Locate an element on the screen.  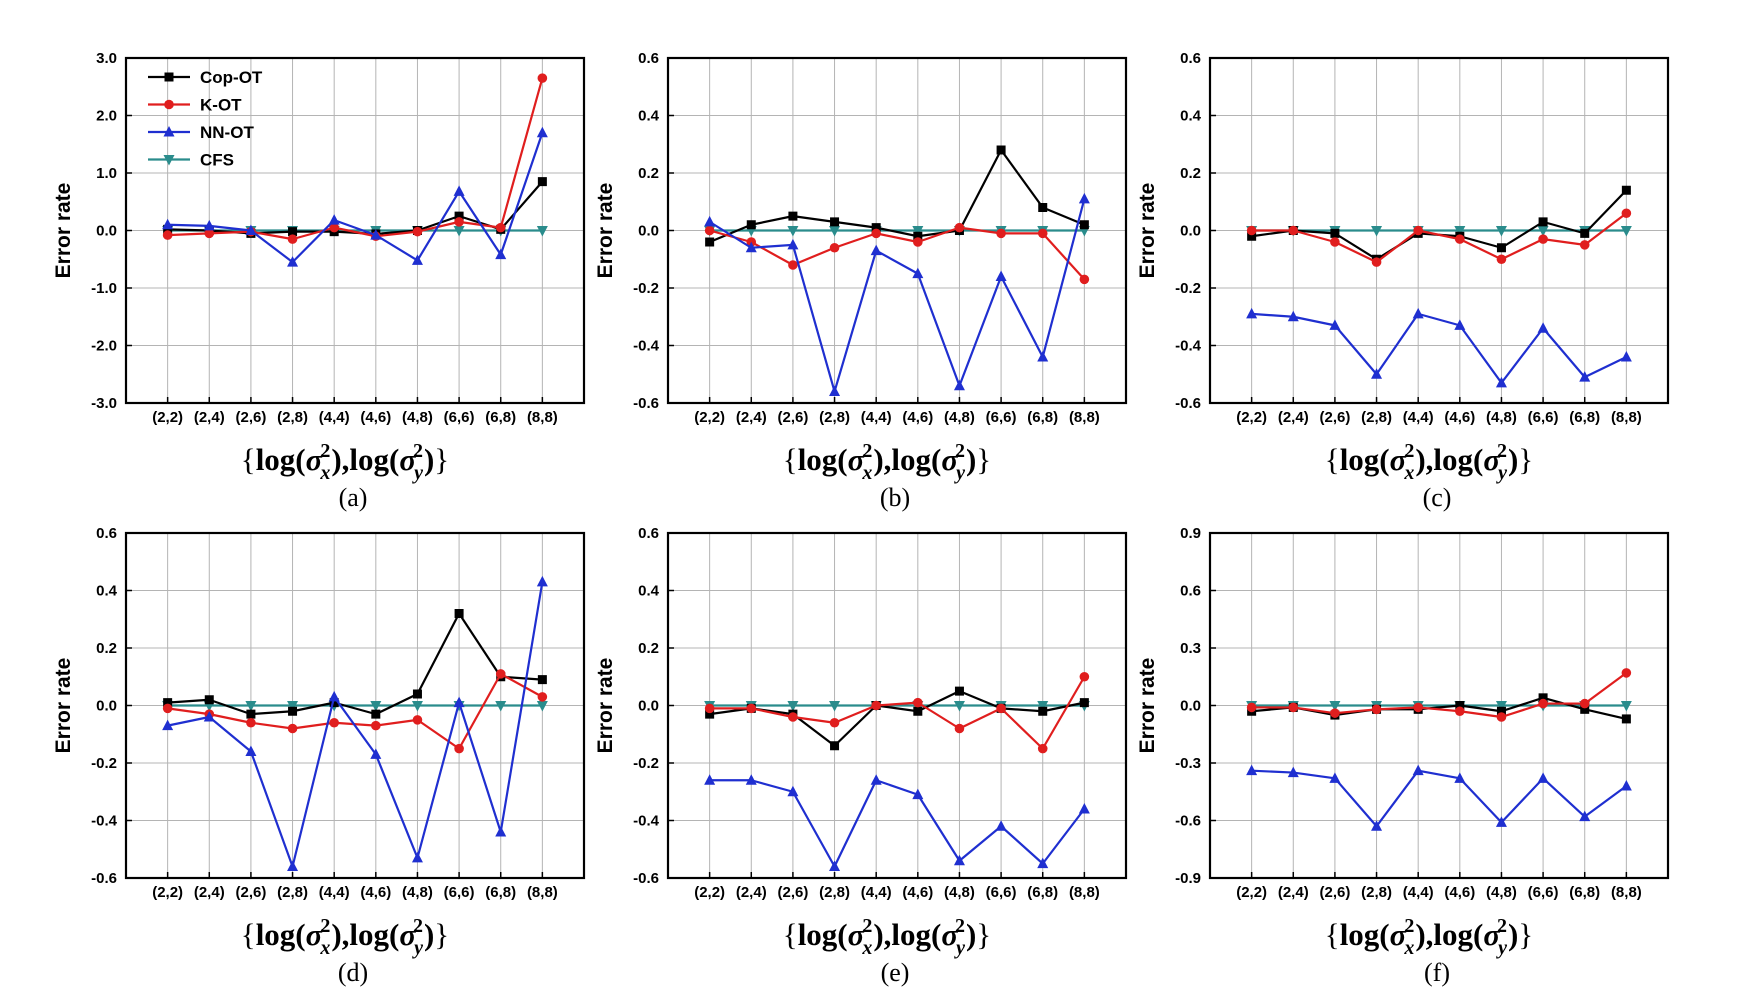
panel-label: (d) is located at coordinates (353, 972).